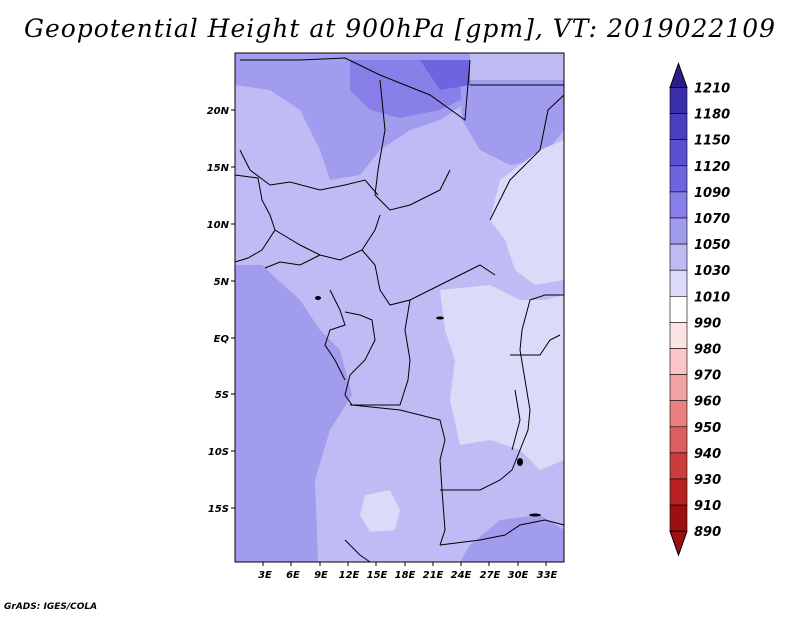 The image size is (800, 618). I want to click on lat-labels: 20N 15N 10N 5N EQ 5S 10S 15S, so click(218, 310).